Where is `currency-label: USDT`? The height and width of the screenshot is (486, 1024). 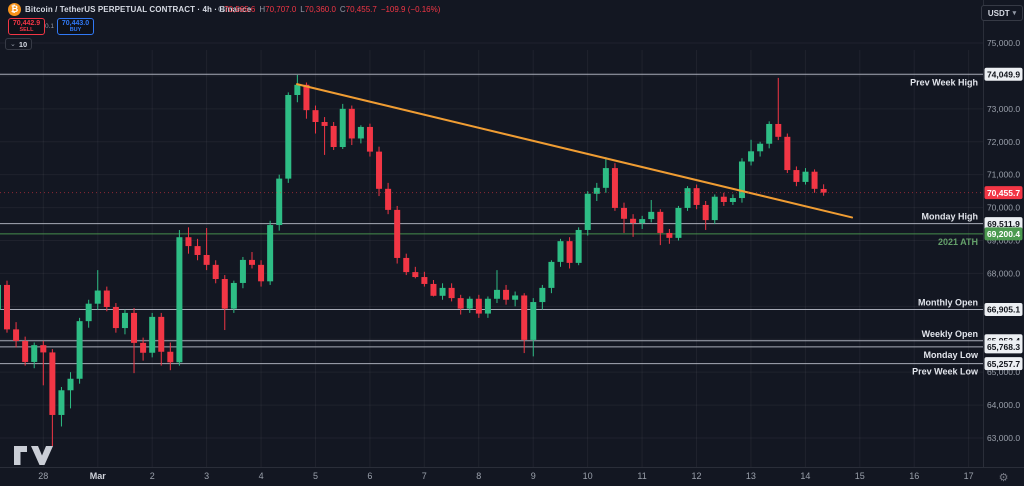 currency-label: USDT is located at coordinates (998, 13).